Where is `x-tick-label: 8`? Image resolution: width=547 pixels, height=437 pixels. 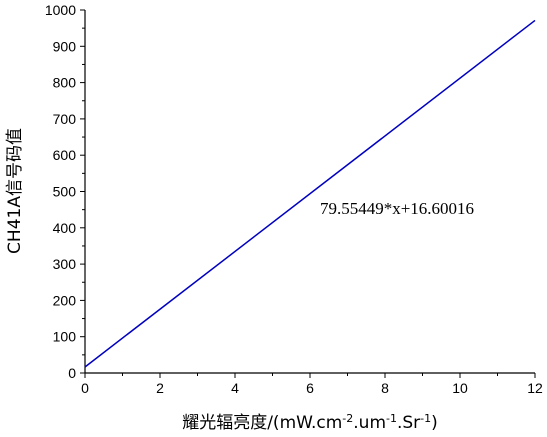 x-tick-label: 8 is located at coordinates (385, 388).